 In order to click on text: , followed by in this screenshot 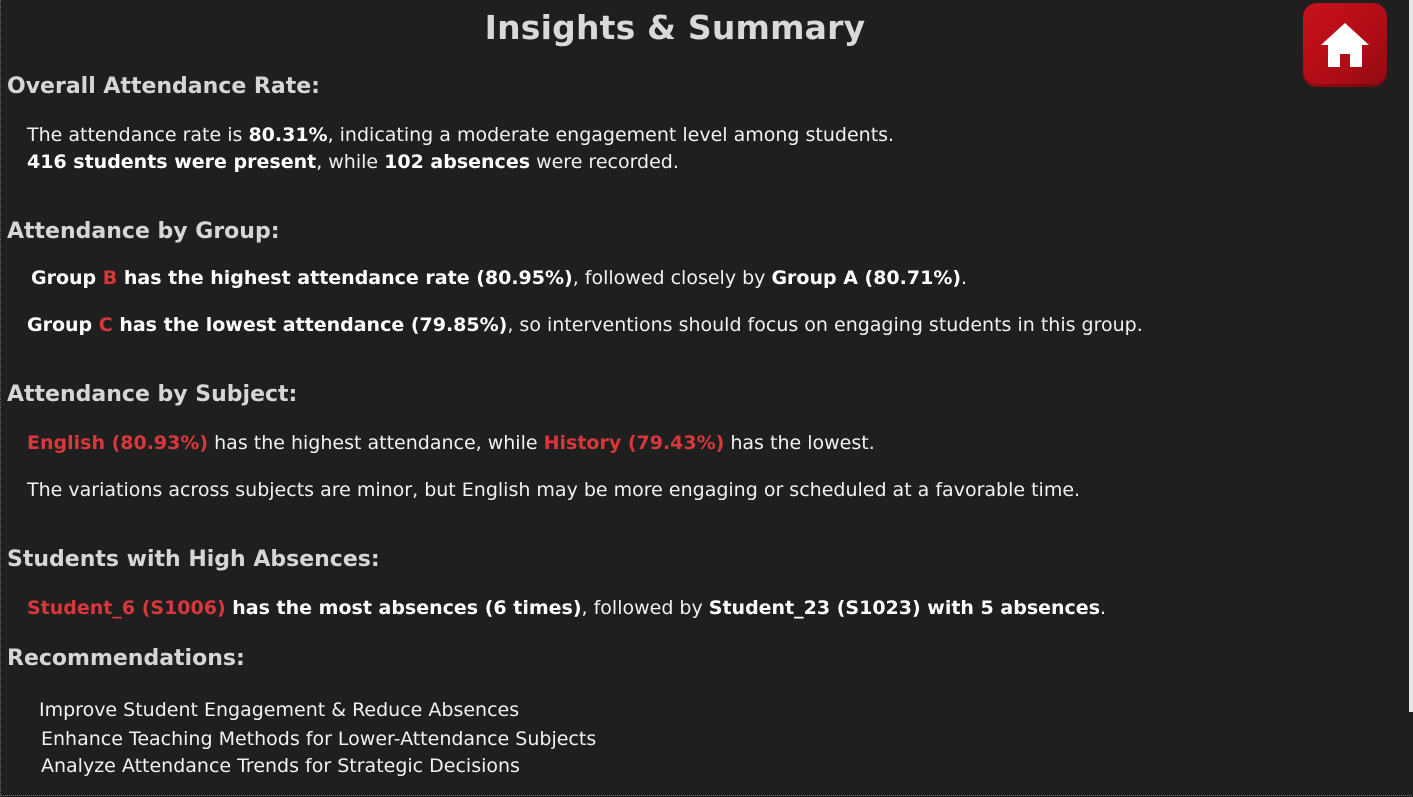, I will do `click(645, 608)`.